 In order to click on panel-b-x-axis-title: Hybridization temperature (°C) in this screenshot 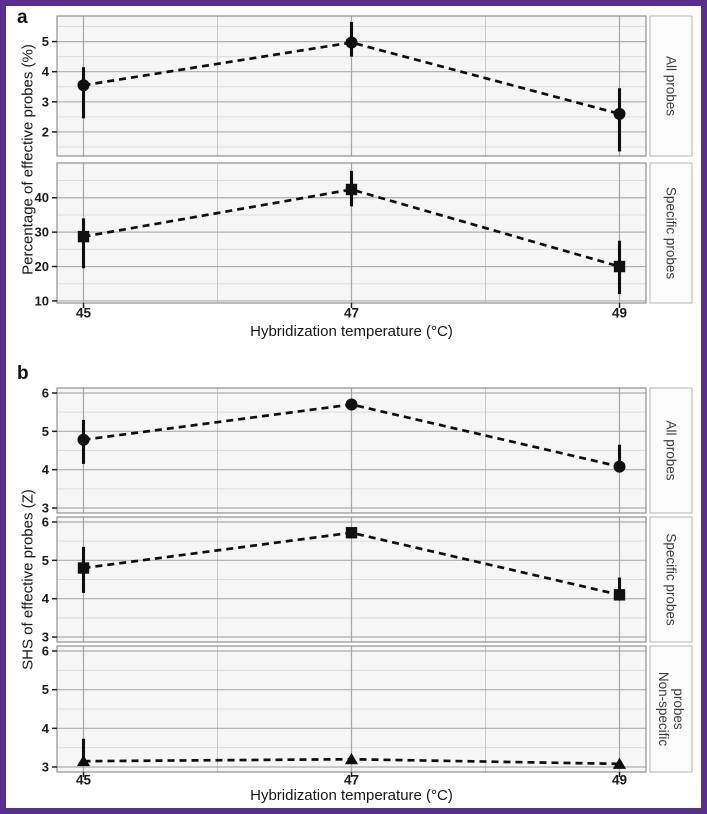, I will do `click(351, 795)`.